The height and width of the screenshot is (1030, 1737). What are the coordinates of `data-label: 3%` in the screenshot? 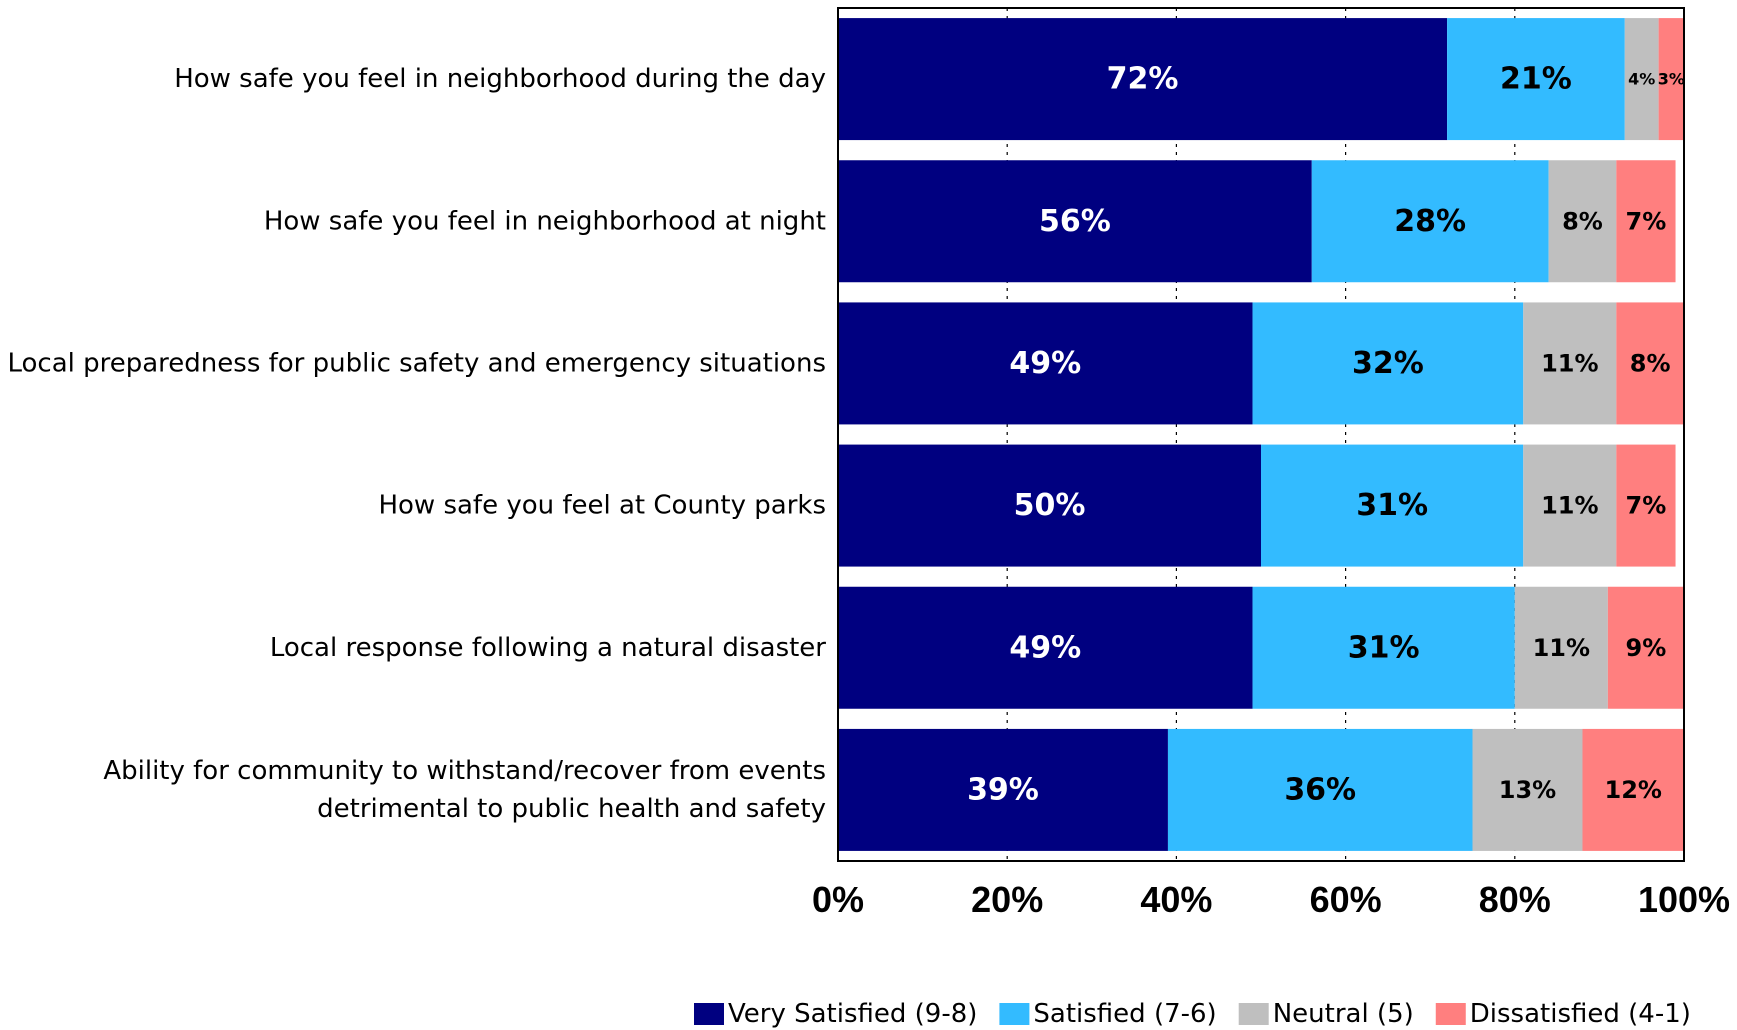 It's located at (1671, 79).